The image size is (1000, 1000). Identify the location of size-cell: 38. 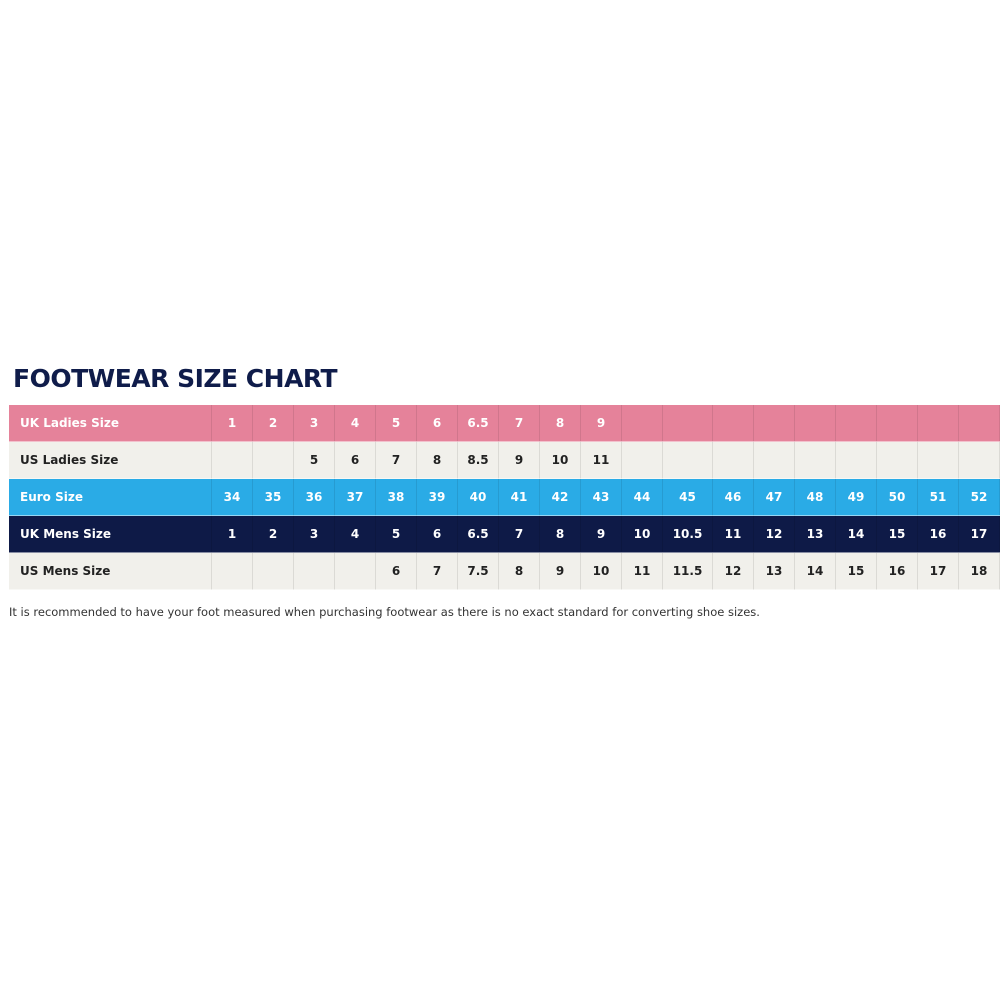
(396, 497).